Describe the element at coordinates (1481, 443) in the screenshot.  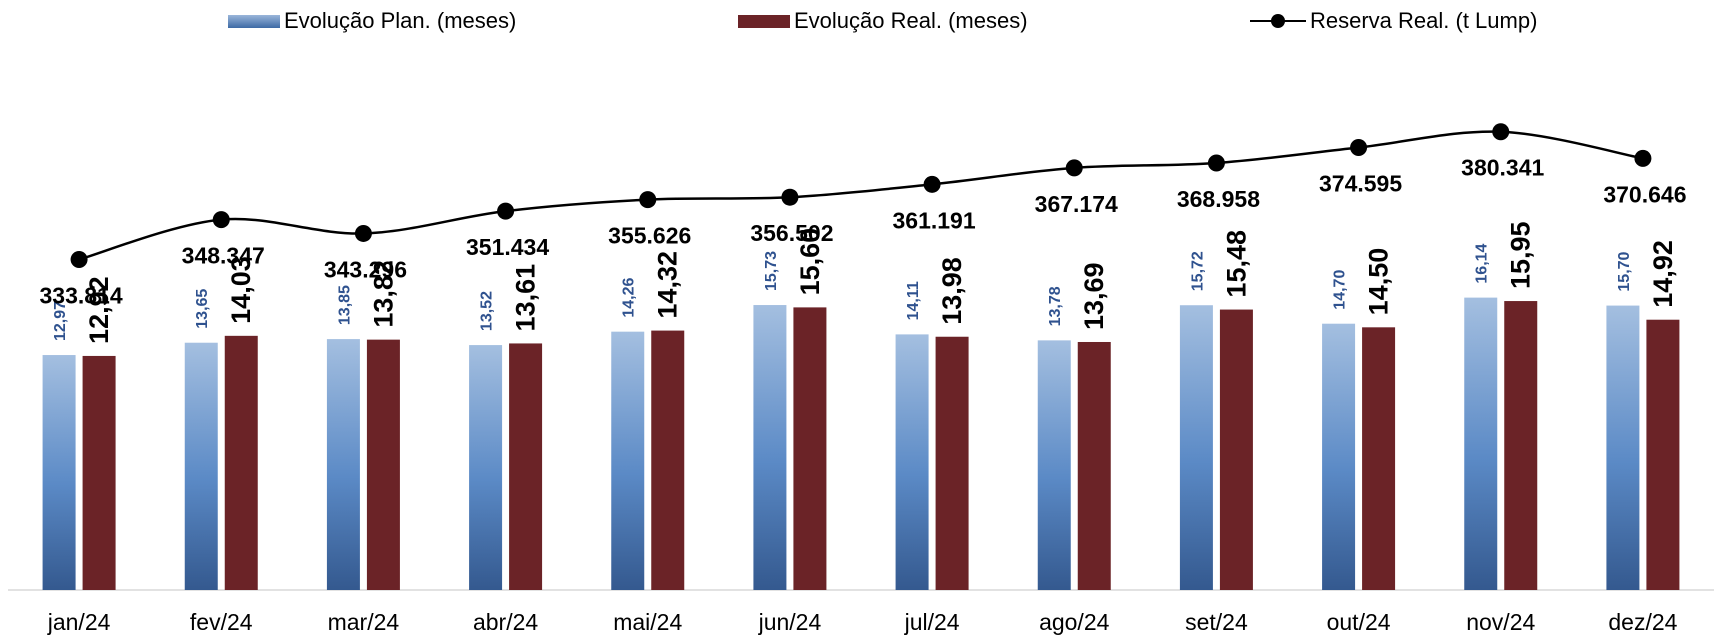
I see `bar-plan-nov/24` at that location.